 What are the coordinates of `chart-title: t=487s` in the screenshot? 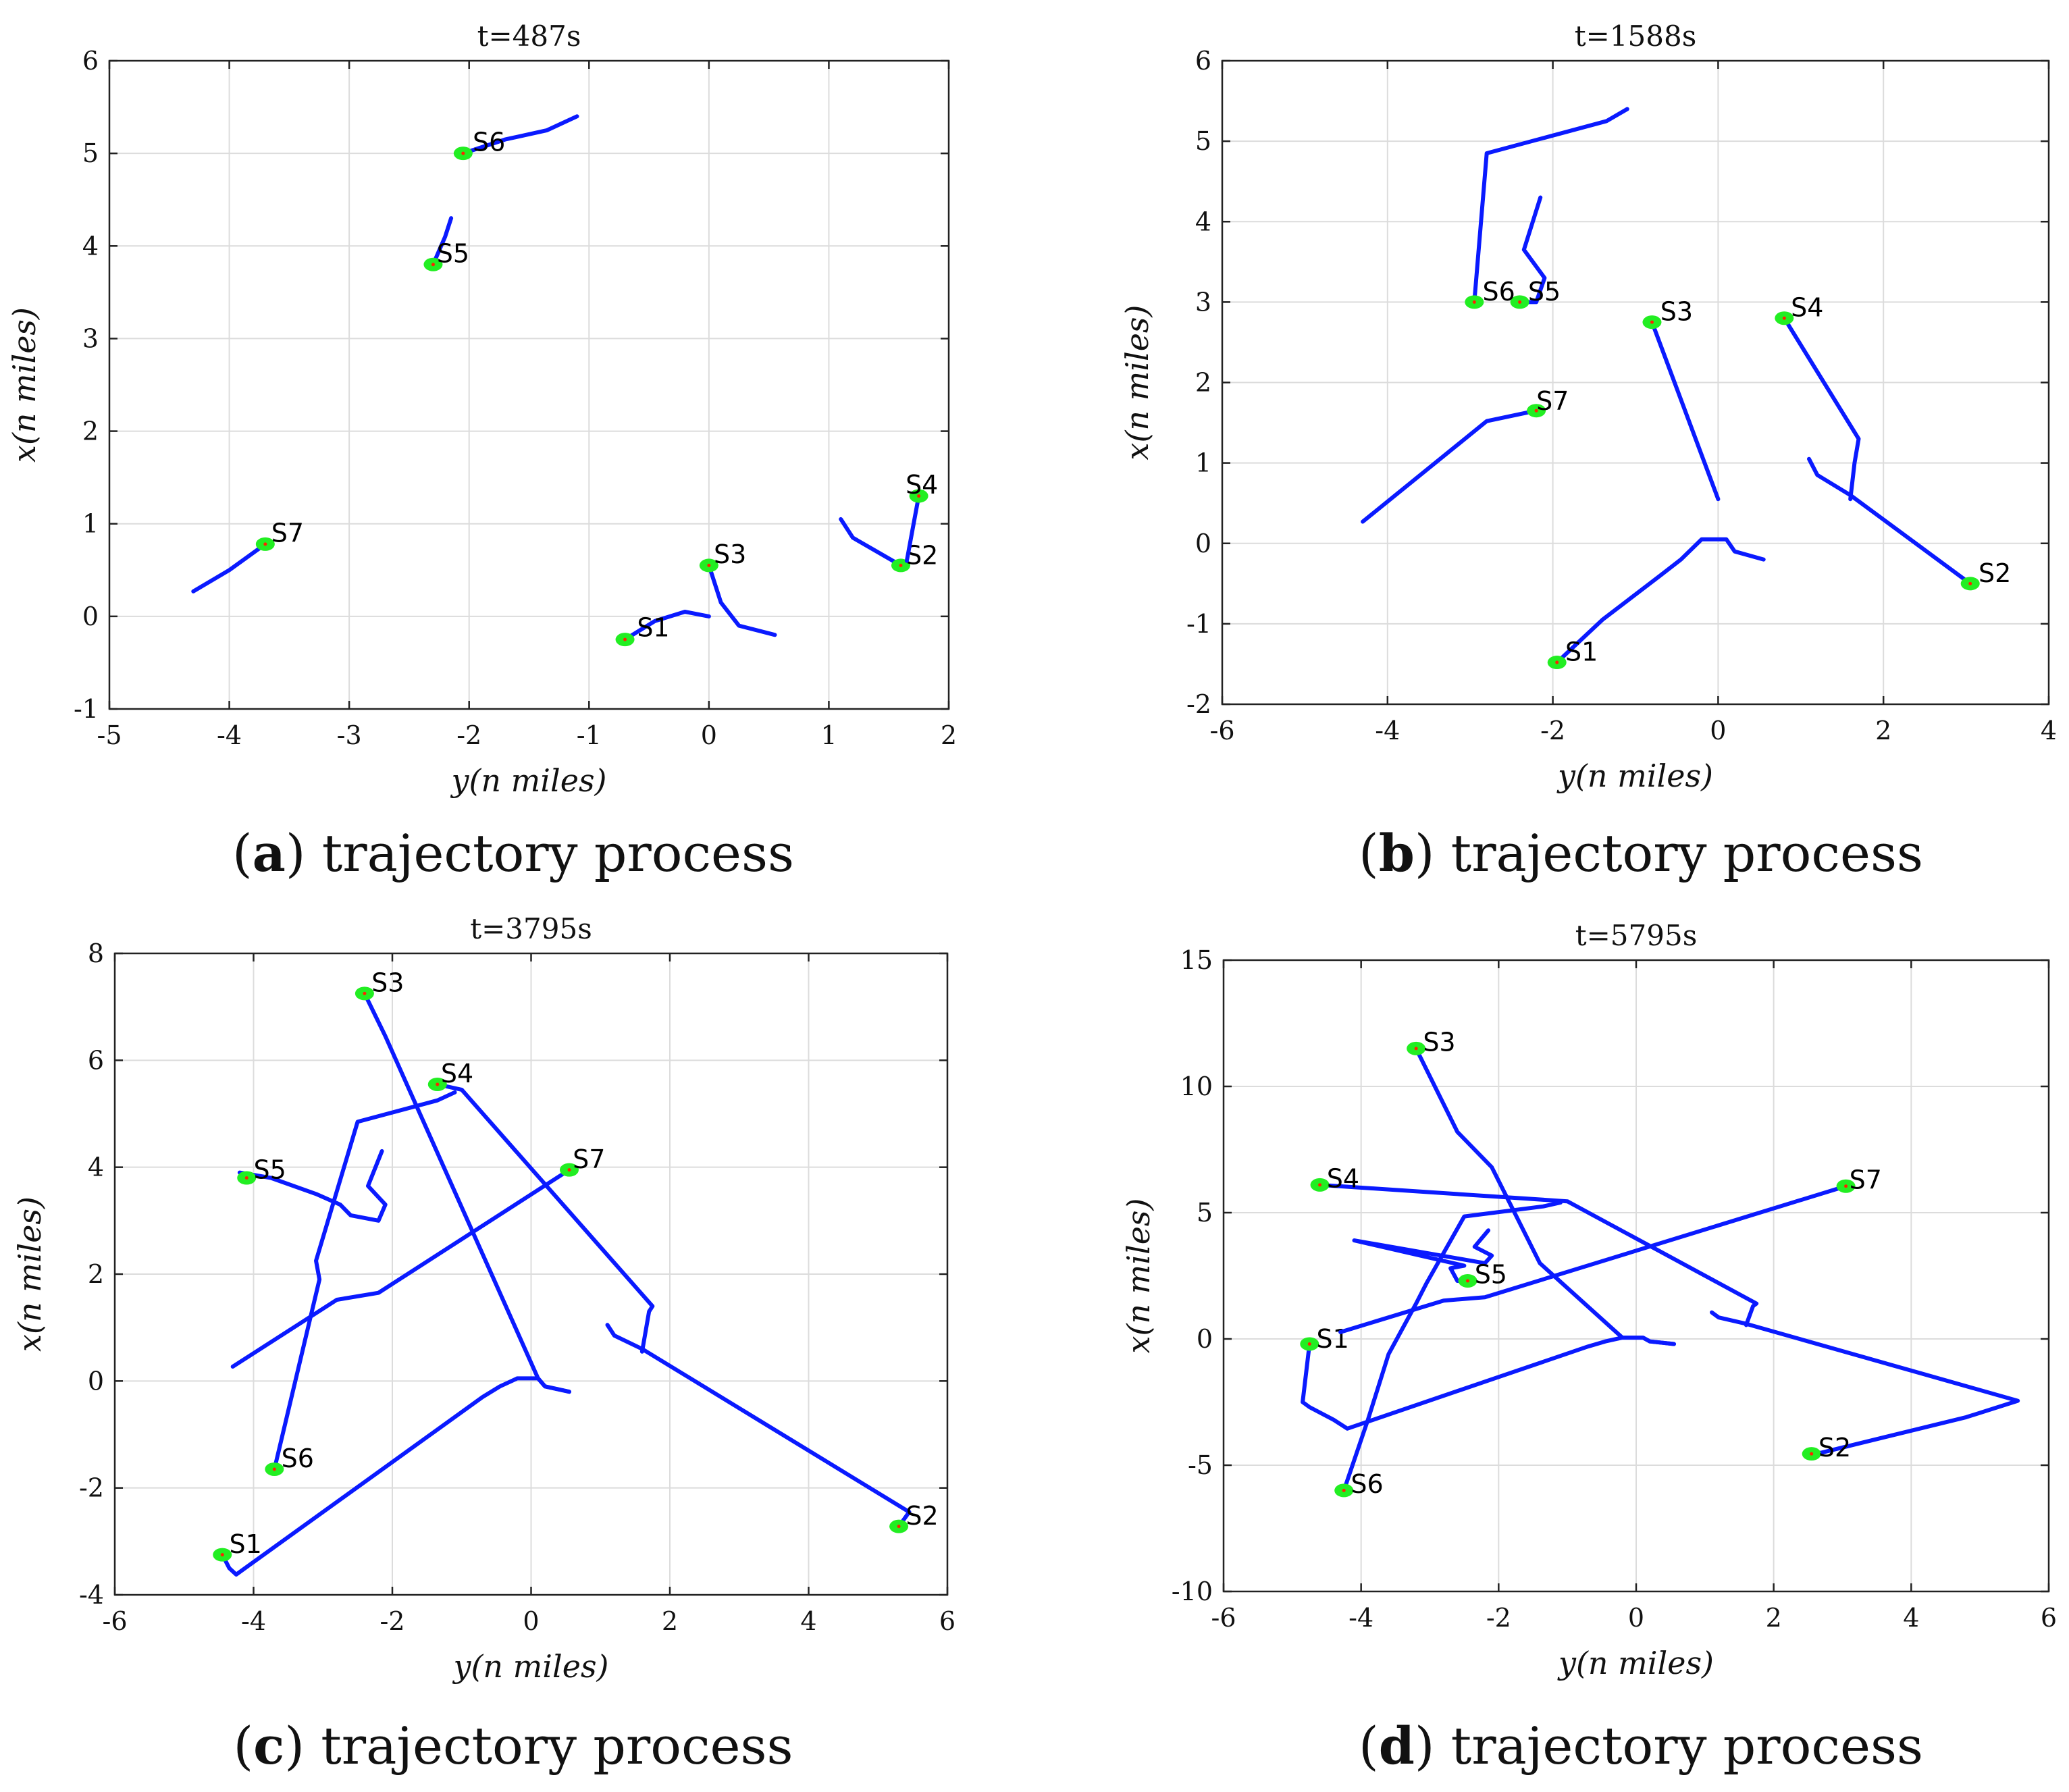 It's located at (529, 36).